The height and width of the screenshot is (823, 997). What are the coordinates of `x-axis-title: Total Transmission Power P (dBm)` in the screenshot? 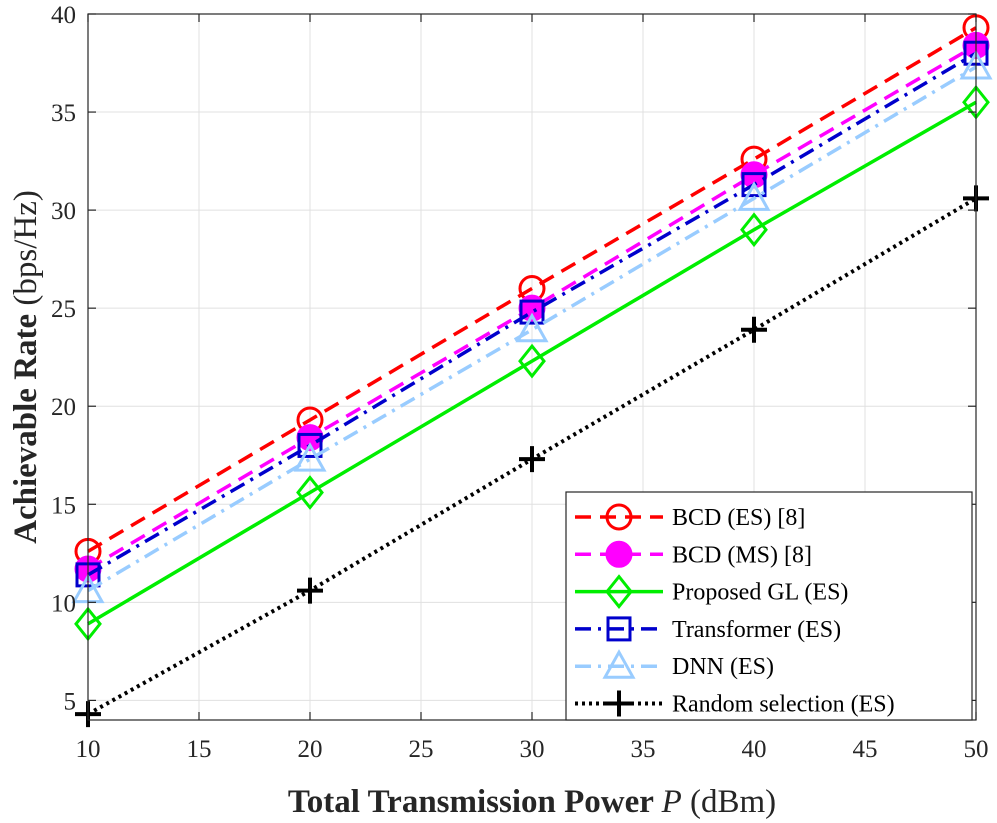 It's located at (532, 802).